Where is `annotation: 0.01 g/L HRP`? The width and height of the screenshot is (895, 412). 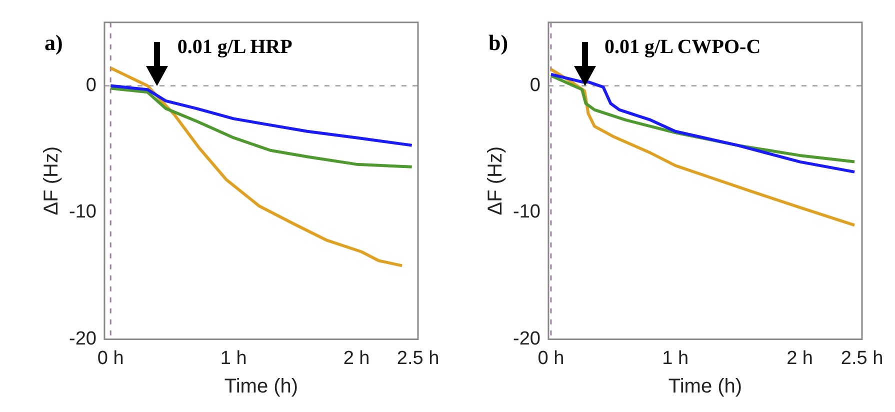
annotation: 0.01 g/L HRP is located at coordinates (234, 47).